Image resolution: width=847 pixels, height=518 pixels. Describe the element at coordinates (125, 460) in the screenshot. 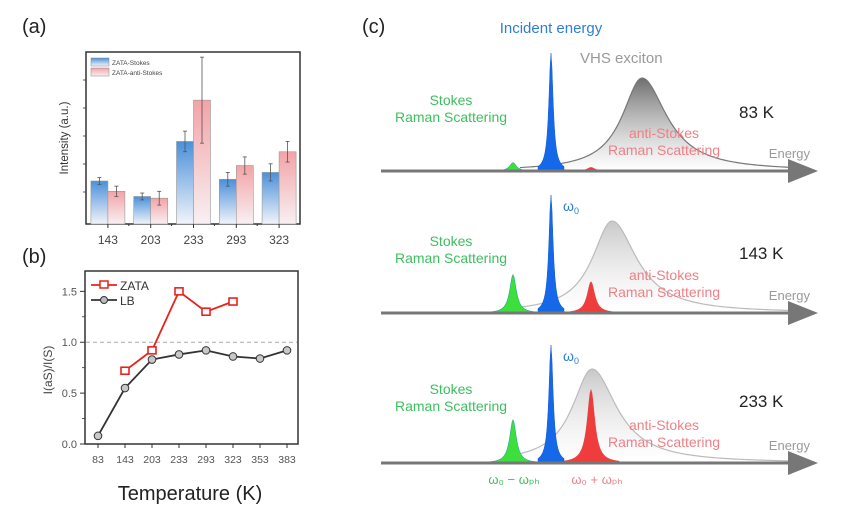

I see `x-tick-label-b: 143` at that location.